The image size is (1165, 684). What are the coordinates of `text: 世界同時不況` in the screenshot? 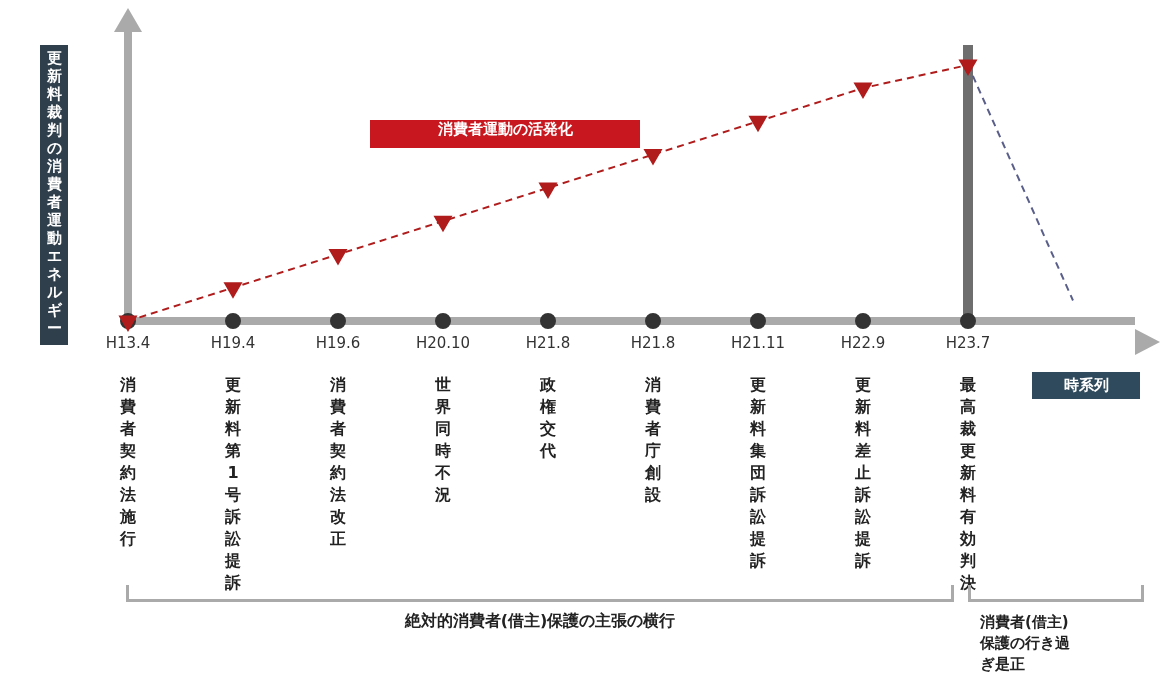 It's located at (442, 440).